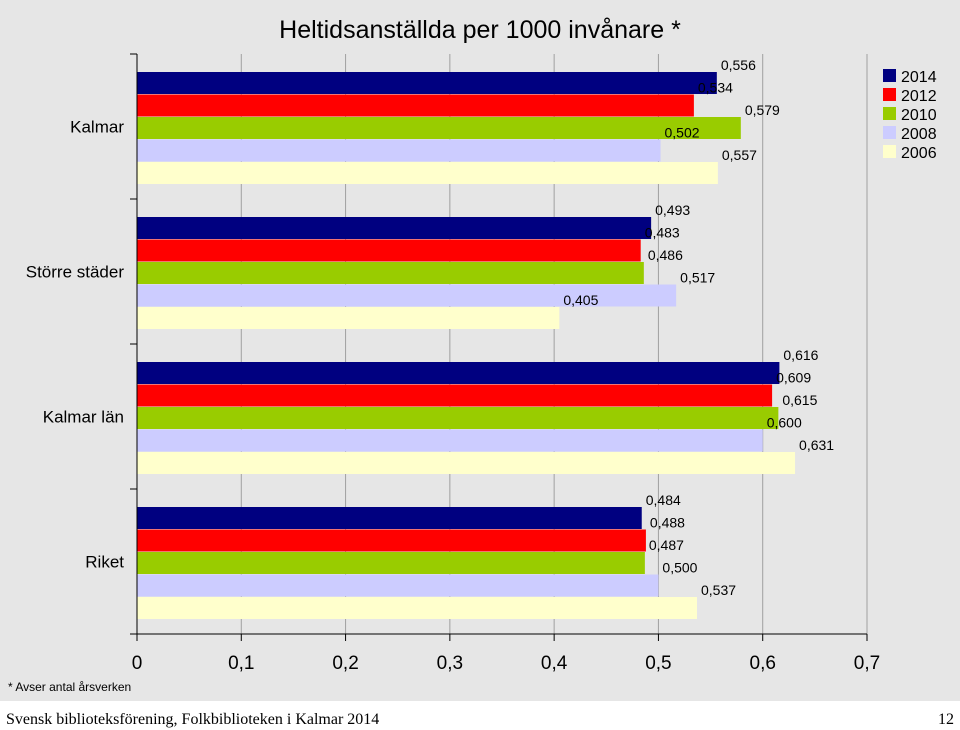 The width and height of the screenshot is (960, 730). Describe the element at coordinates (919, 77) in the screenshot. I see `legend-entry: 2014` at that location.